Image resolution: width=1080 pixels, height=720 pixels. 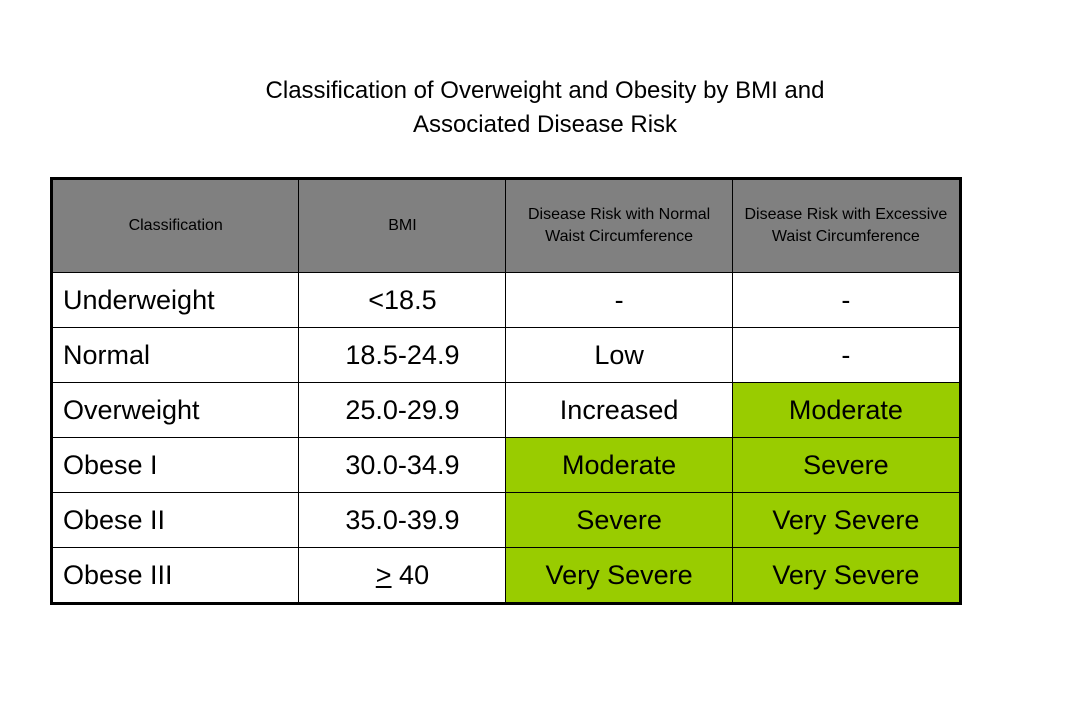 What do you see at coordinates (619, 520) in the screenshot?
I see `cell-risk-normal: Severe` at bounding box center [619, 520].